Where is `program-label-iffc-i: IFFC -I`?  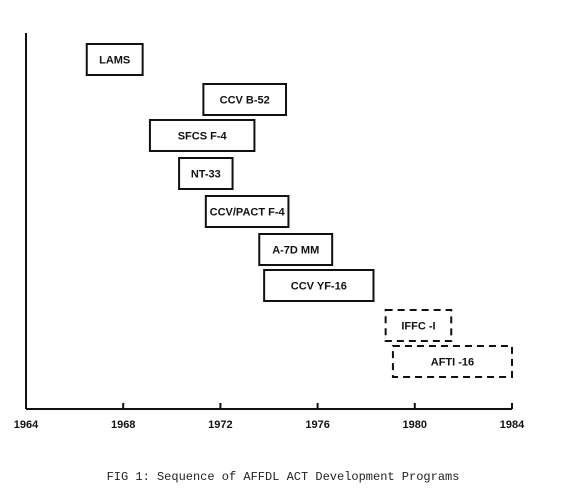 program-label-iffc-i: IFFC -I is located at coordinates (418, 327).